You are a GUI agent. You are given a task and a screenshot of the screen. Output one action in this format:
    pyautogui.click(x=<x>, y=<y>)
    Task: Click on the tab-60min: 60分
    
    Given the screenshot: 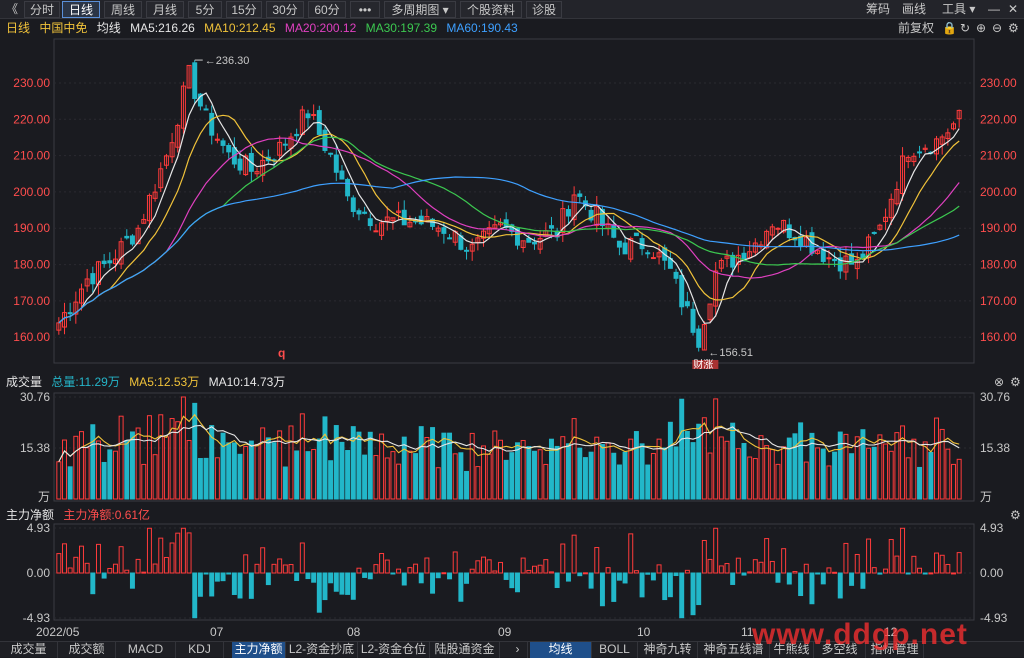 What is the action you would take?
    pyautogui.click(x=327, y=9)
    